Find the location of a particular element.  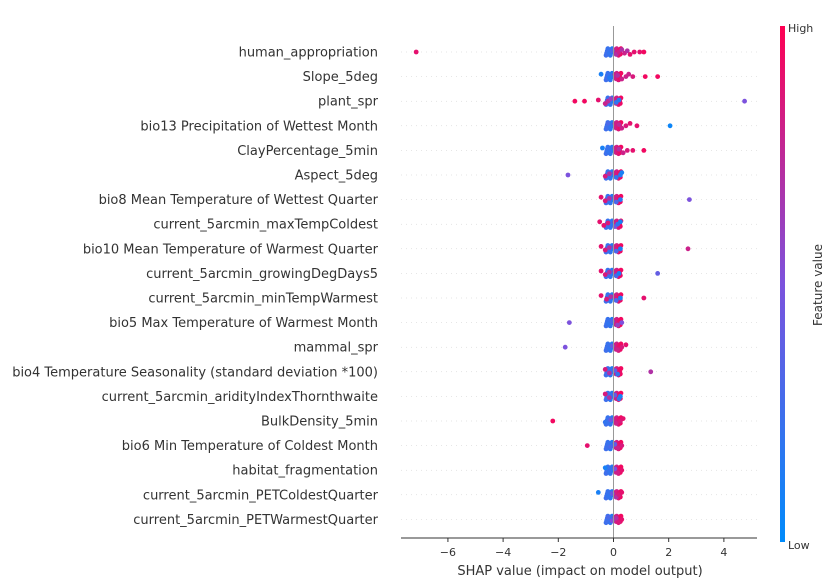

feature-label: BulkDensity_5min is located at coordinates (319, 422).